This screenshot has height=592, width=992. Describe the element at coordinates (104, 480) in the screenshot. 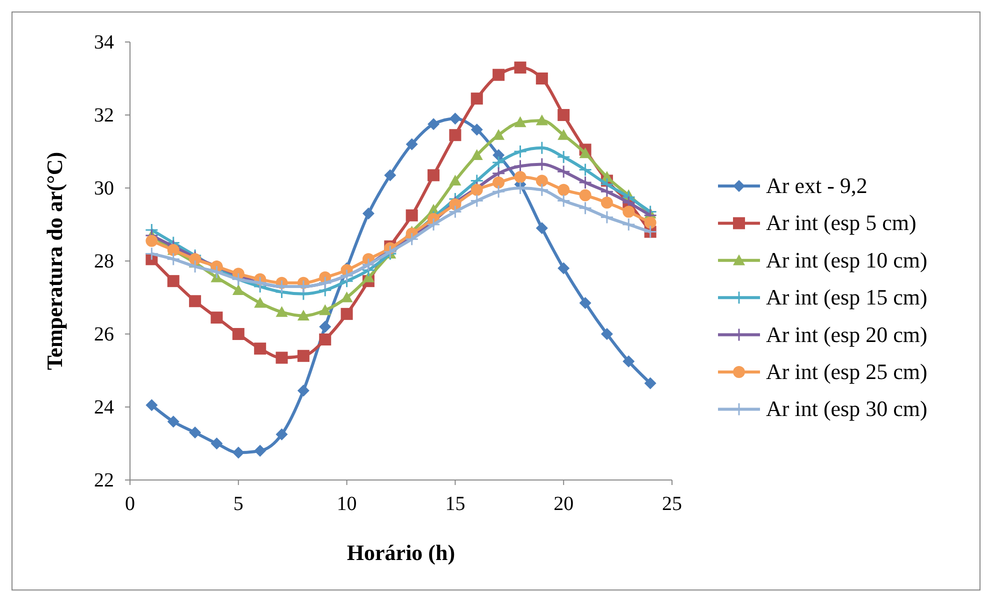

I see `y-tick-label: 22` at that location.